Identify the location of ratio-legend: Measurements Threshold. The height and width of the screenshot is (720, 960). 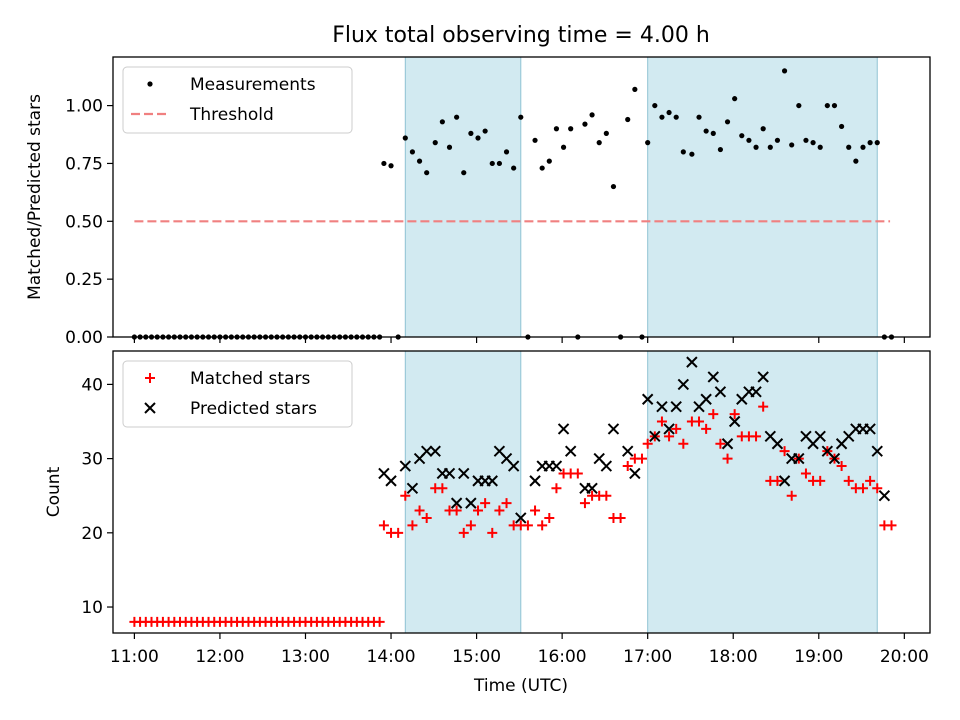
(237, 100).